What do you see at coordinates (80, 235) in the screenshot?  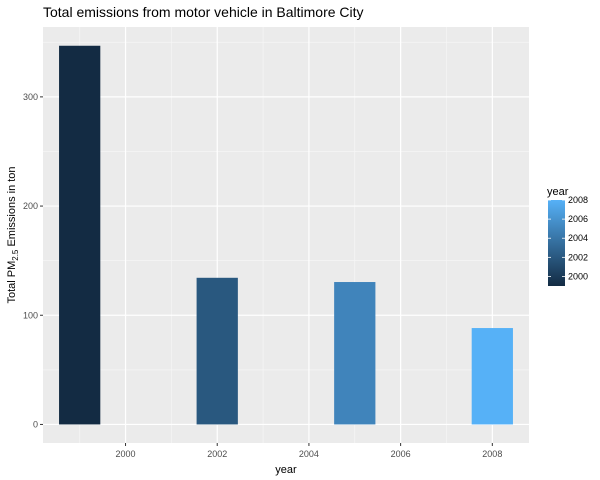 I see `bar-1999` at bounding box center [80, 235].